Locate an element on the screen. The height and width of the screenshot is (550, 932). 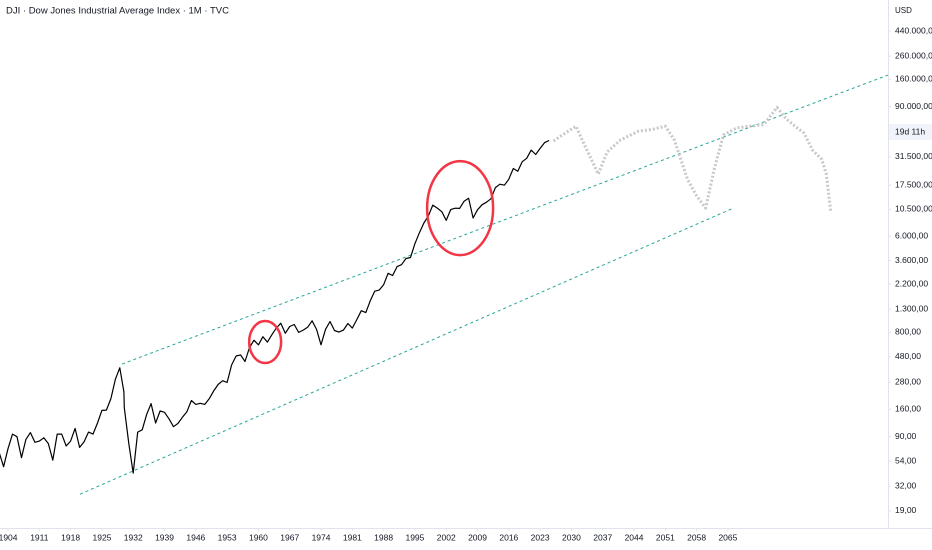
projection-line is located at coordinates (692, 158).